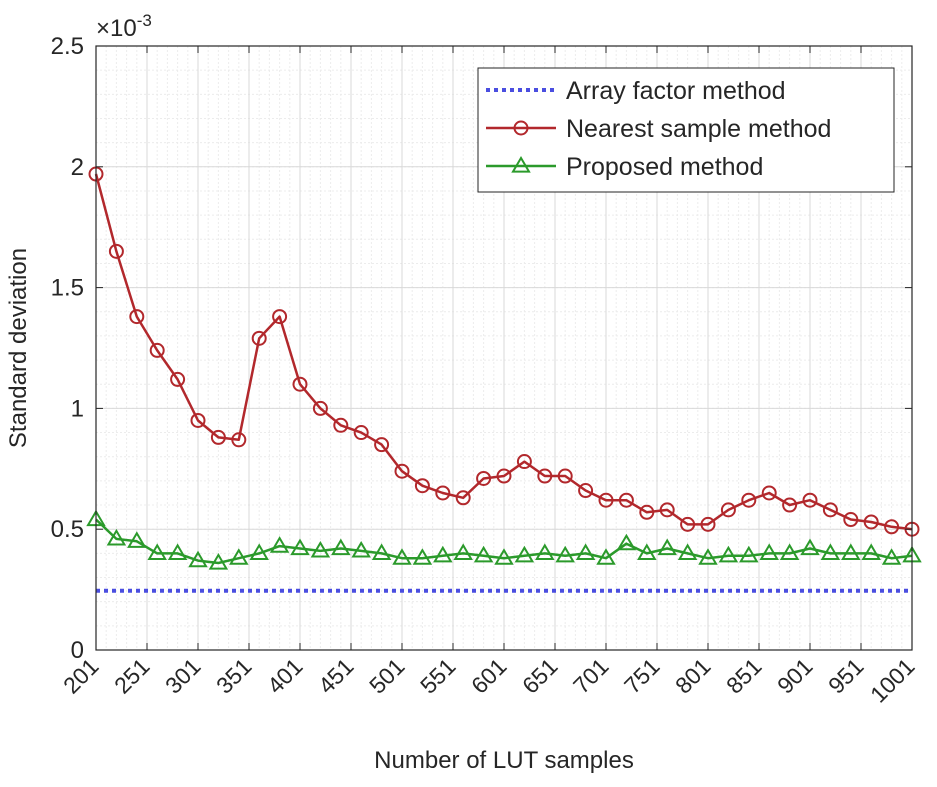 This screenshot has height=787, width=937. I want to click on y-axis-exponent-power: -3, so click(144, 20).